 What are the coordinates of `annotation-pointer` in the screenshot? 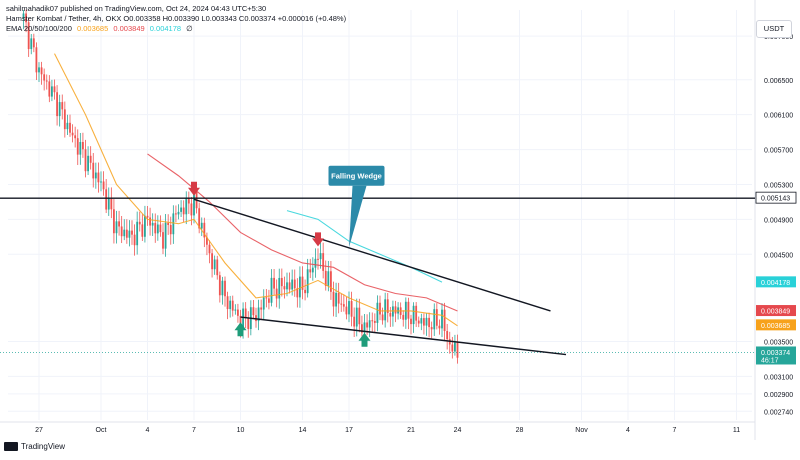 It's located at (358, 216).